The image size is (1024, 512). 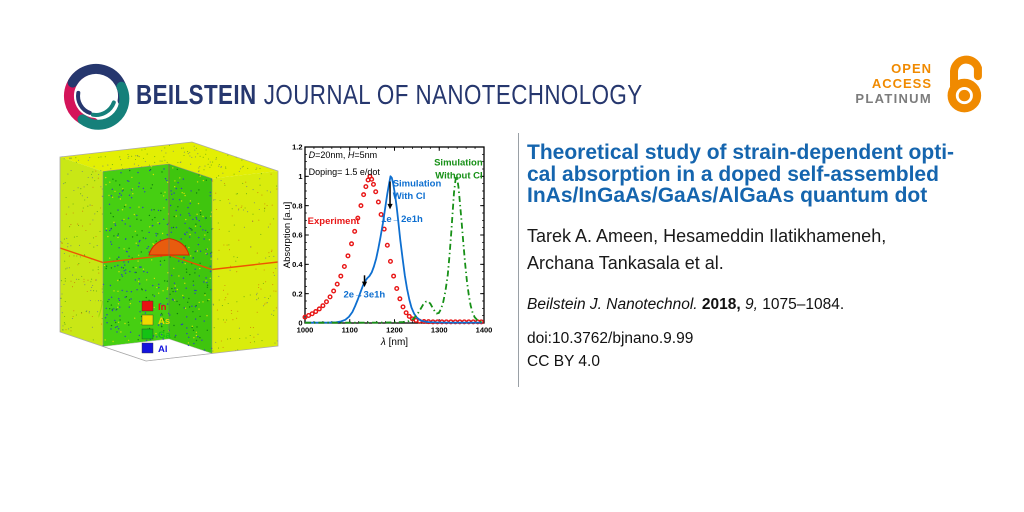 I want to click on cube-legend-swatch-Al, so click(x=147, y=348).